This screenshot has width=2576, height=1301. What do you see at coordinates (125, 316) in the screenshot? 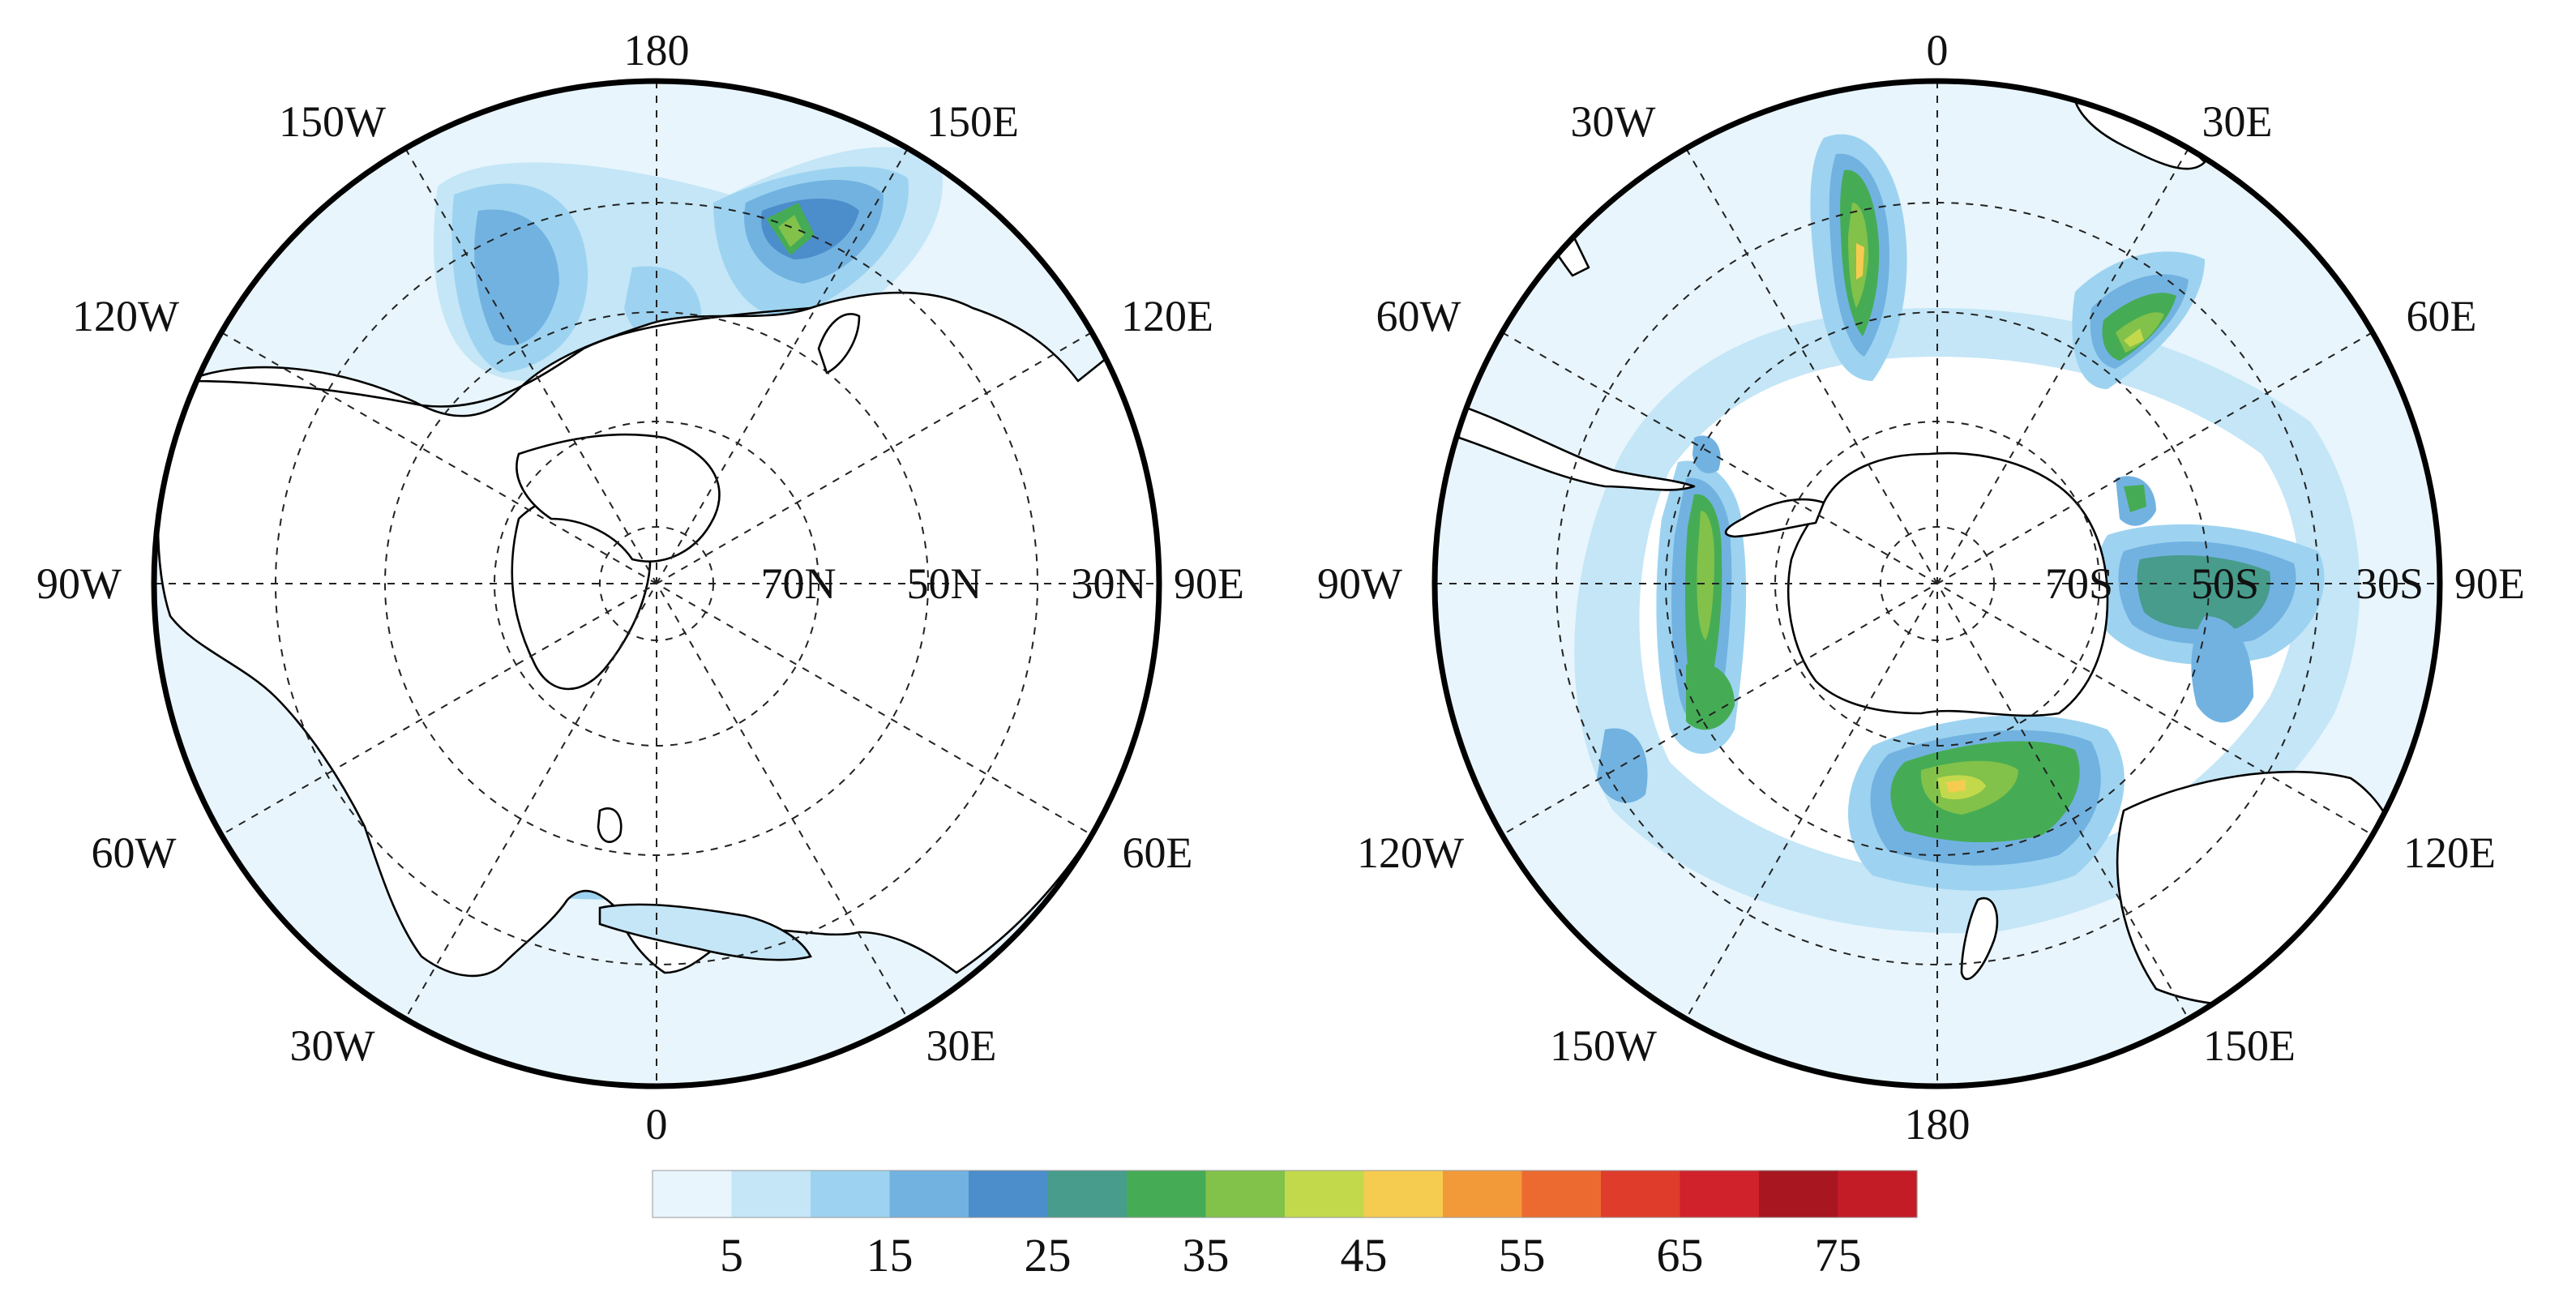
I see `nh-lon-120w: 120W` at bounding box center [125, 316].